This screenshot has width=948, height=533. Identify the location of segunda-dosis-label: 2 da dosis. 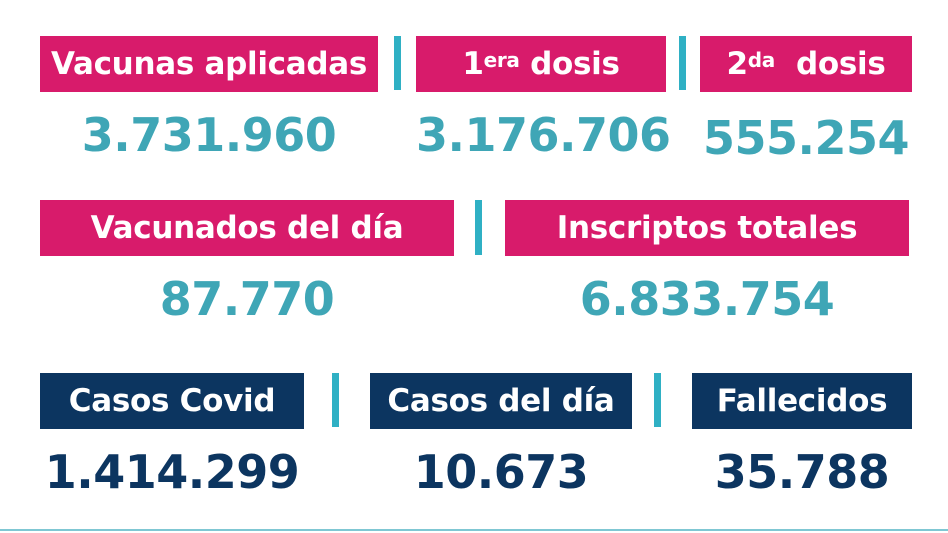
(806, 64).